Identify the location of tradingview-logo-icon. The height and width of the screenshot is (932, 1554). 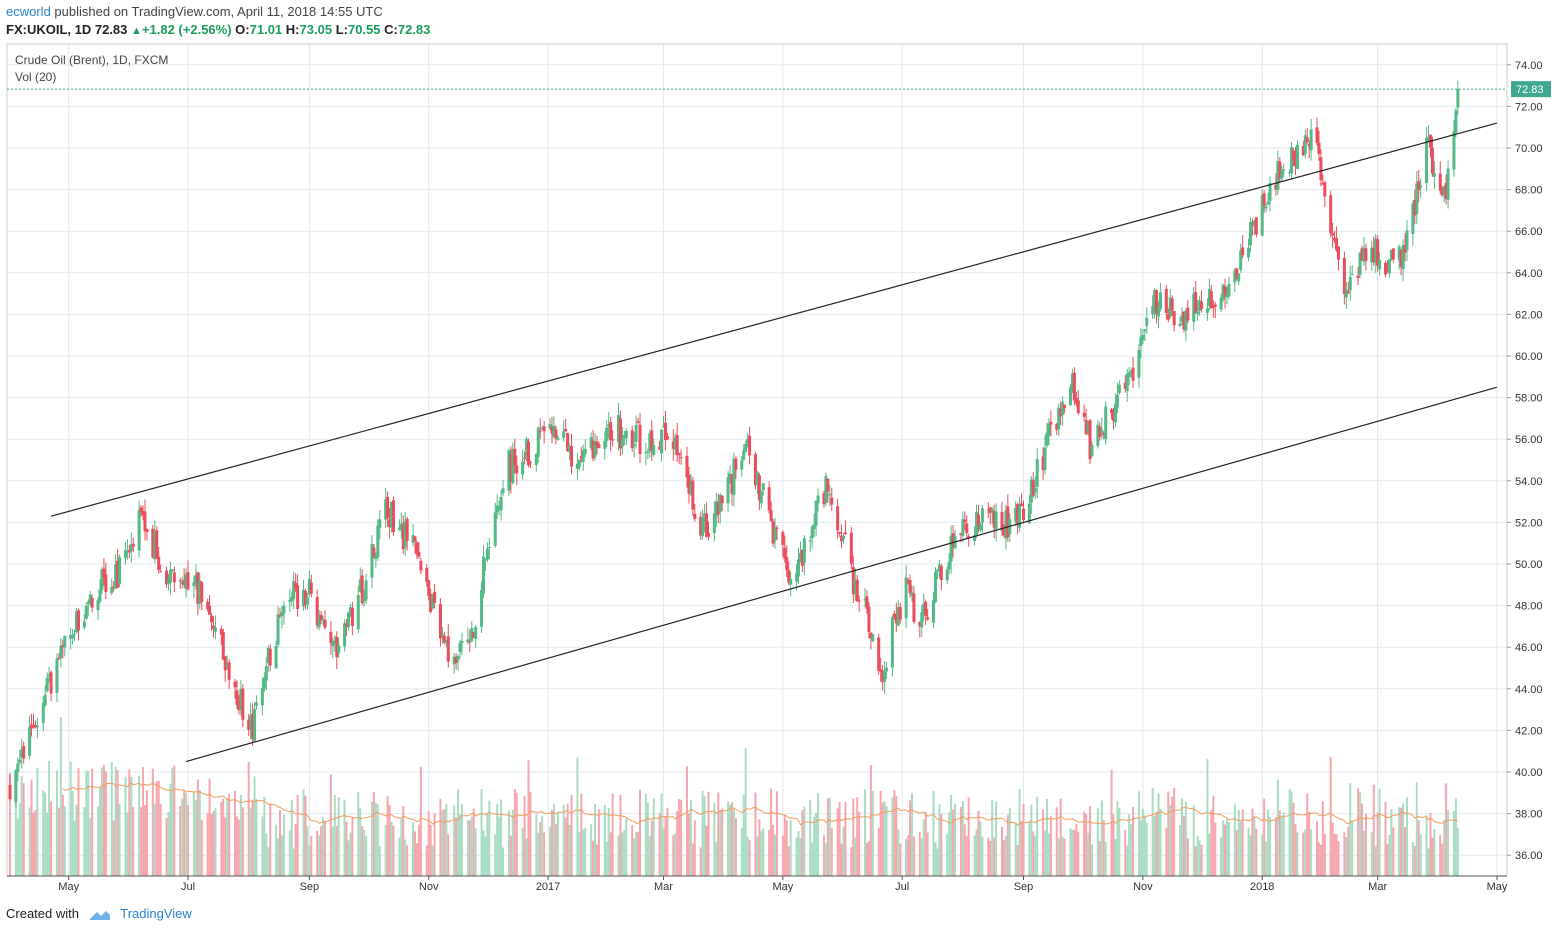
(100, 915).